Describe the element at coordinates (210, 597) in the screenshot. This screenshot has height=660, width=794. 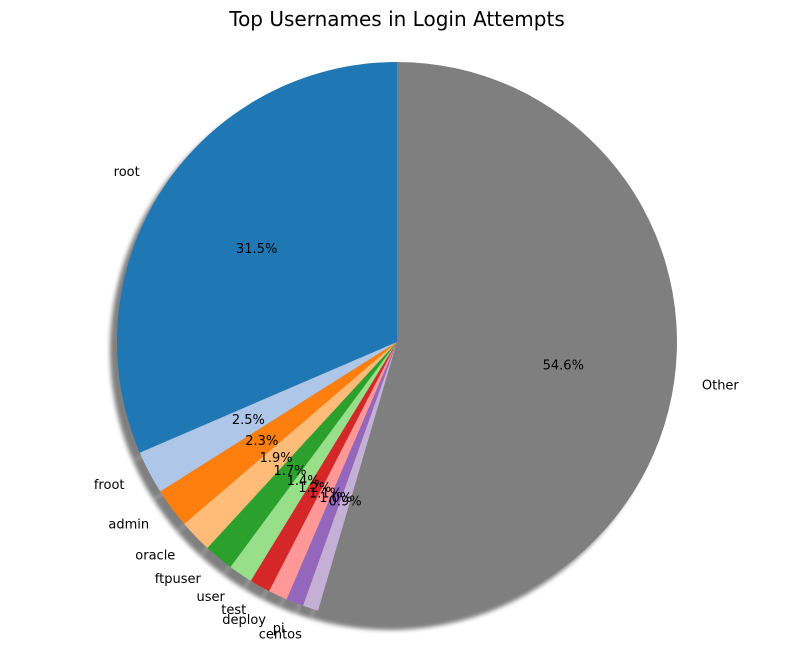
I see `slice-label-user: user` at that location.